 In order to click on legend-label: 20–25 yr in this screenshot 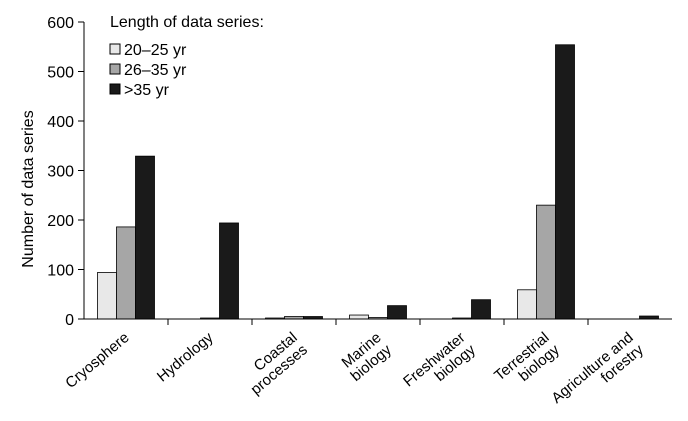, I will do `click(155, 50)`.